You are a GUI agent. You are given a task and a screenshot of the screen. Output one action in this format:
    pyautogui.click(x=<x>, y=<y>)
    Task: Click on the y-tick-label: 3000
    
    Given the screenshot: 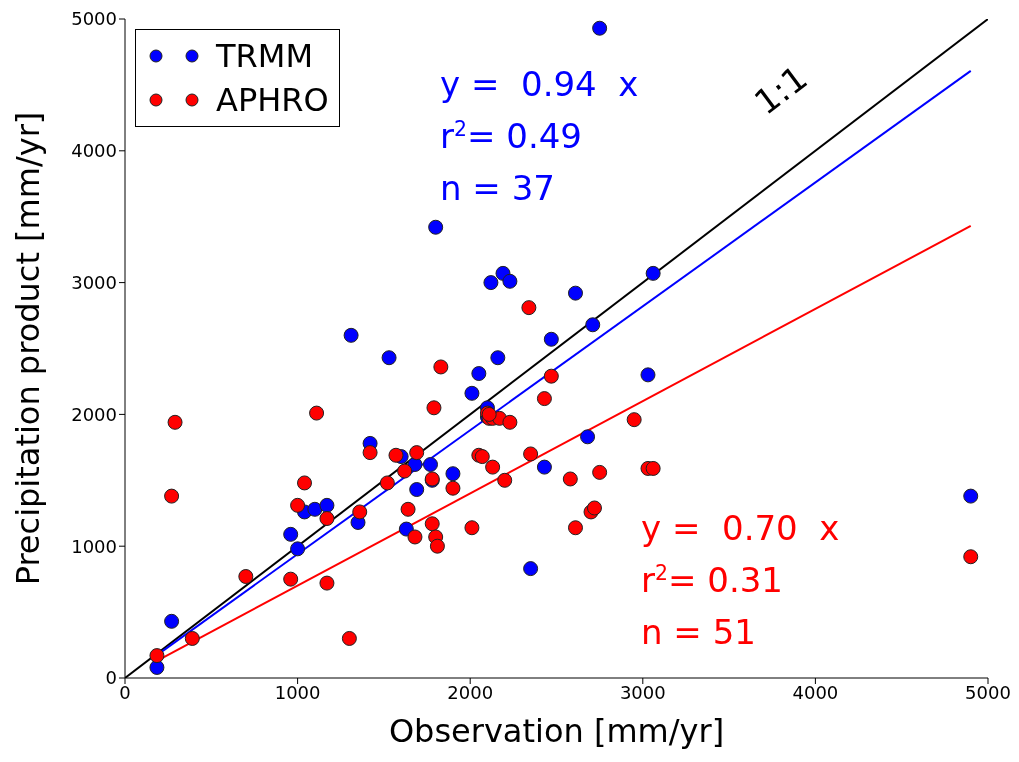 What is the action you would take?
    pyautogui.click(x=94, y=282)
    